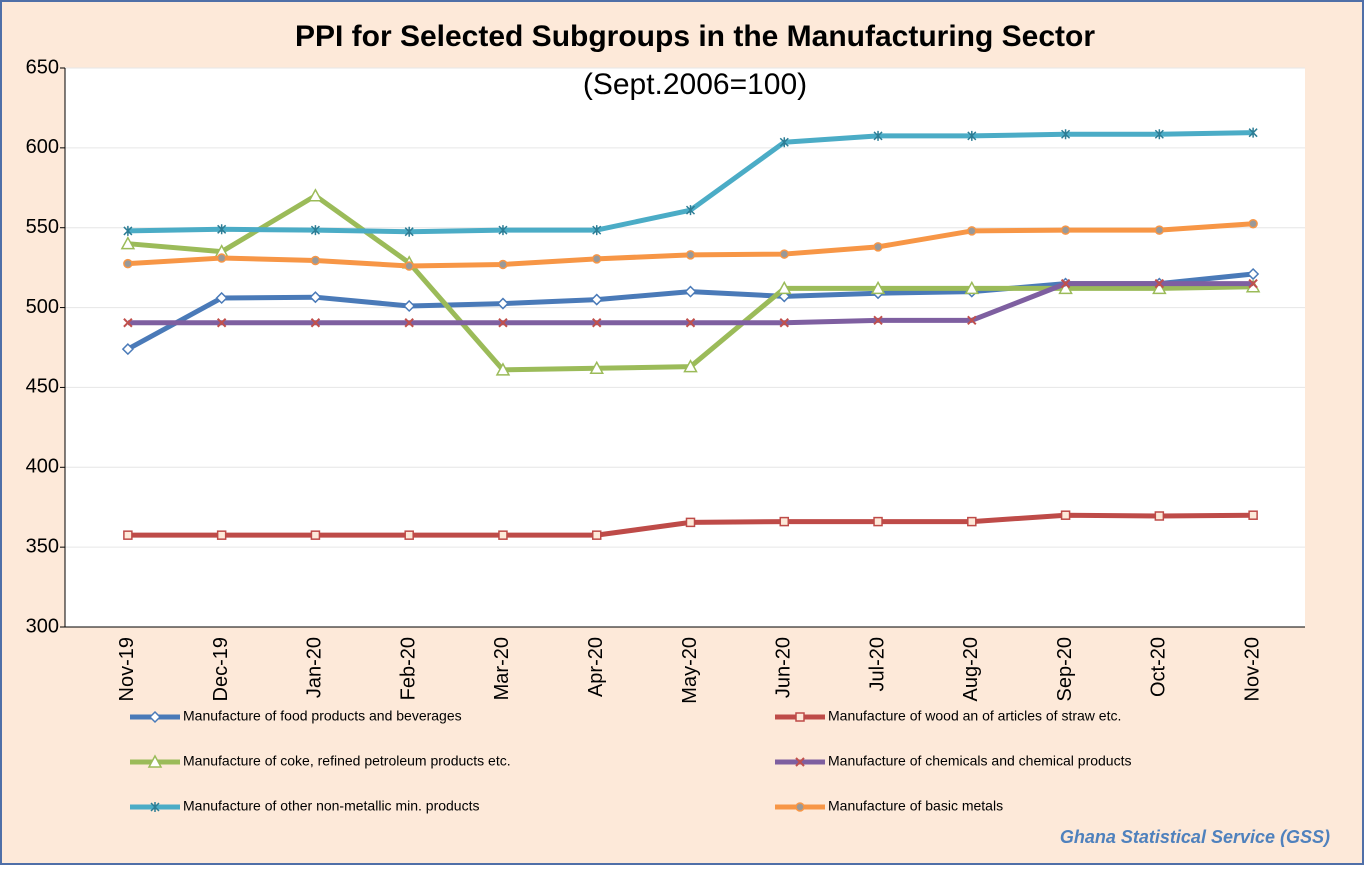 This screenshot has width=1364, height=870. Describe the element at coordinates (915, 806) in the screenshot. I see `legend-label: Manufacture of basic metals` at that location.